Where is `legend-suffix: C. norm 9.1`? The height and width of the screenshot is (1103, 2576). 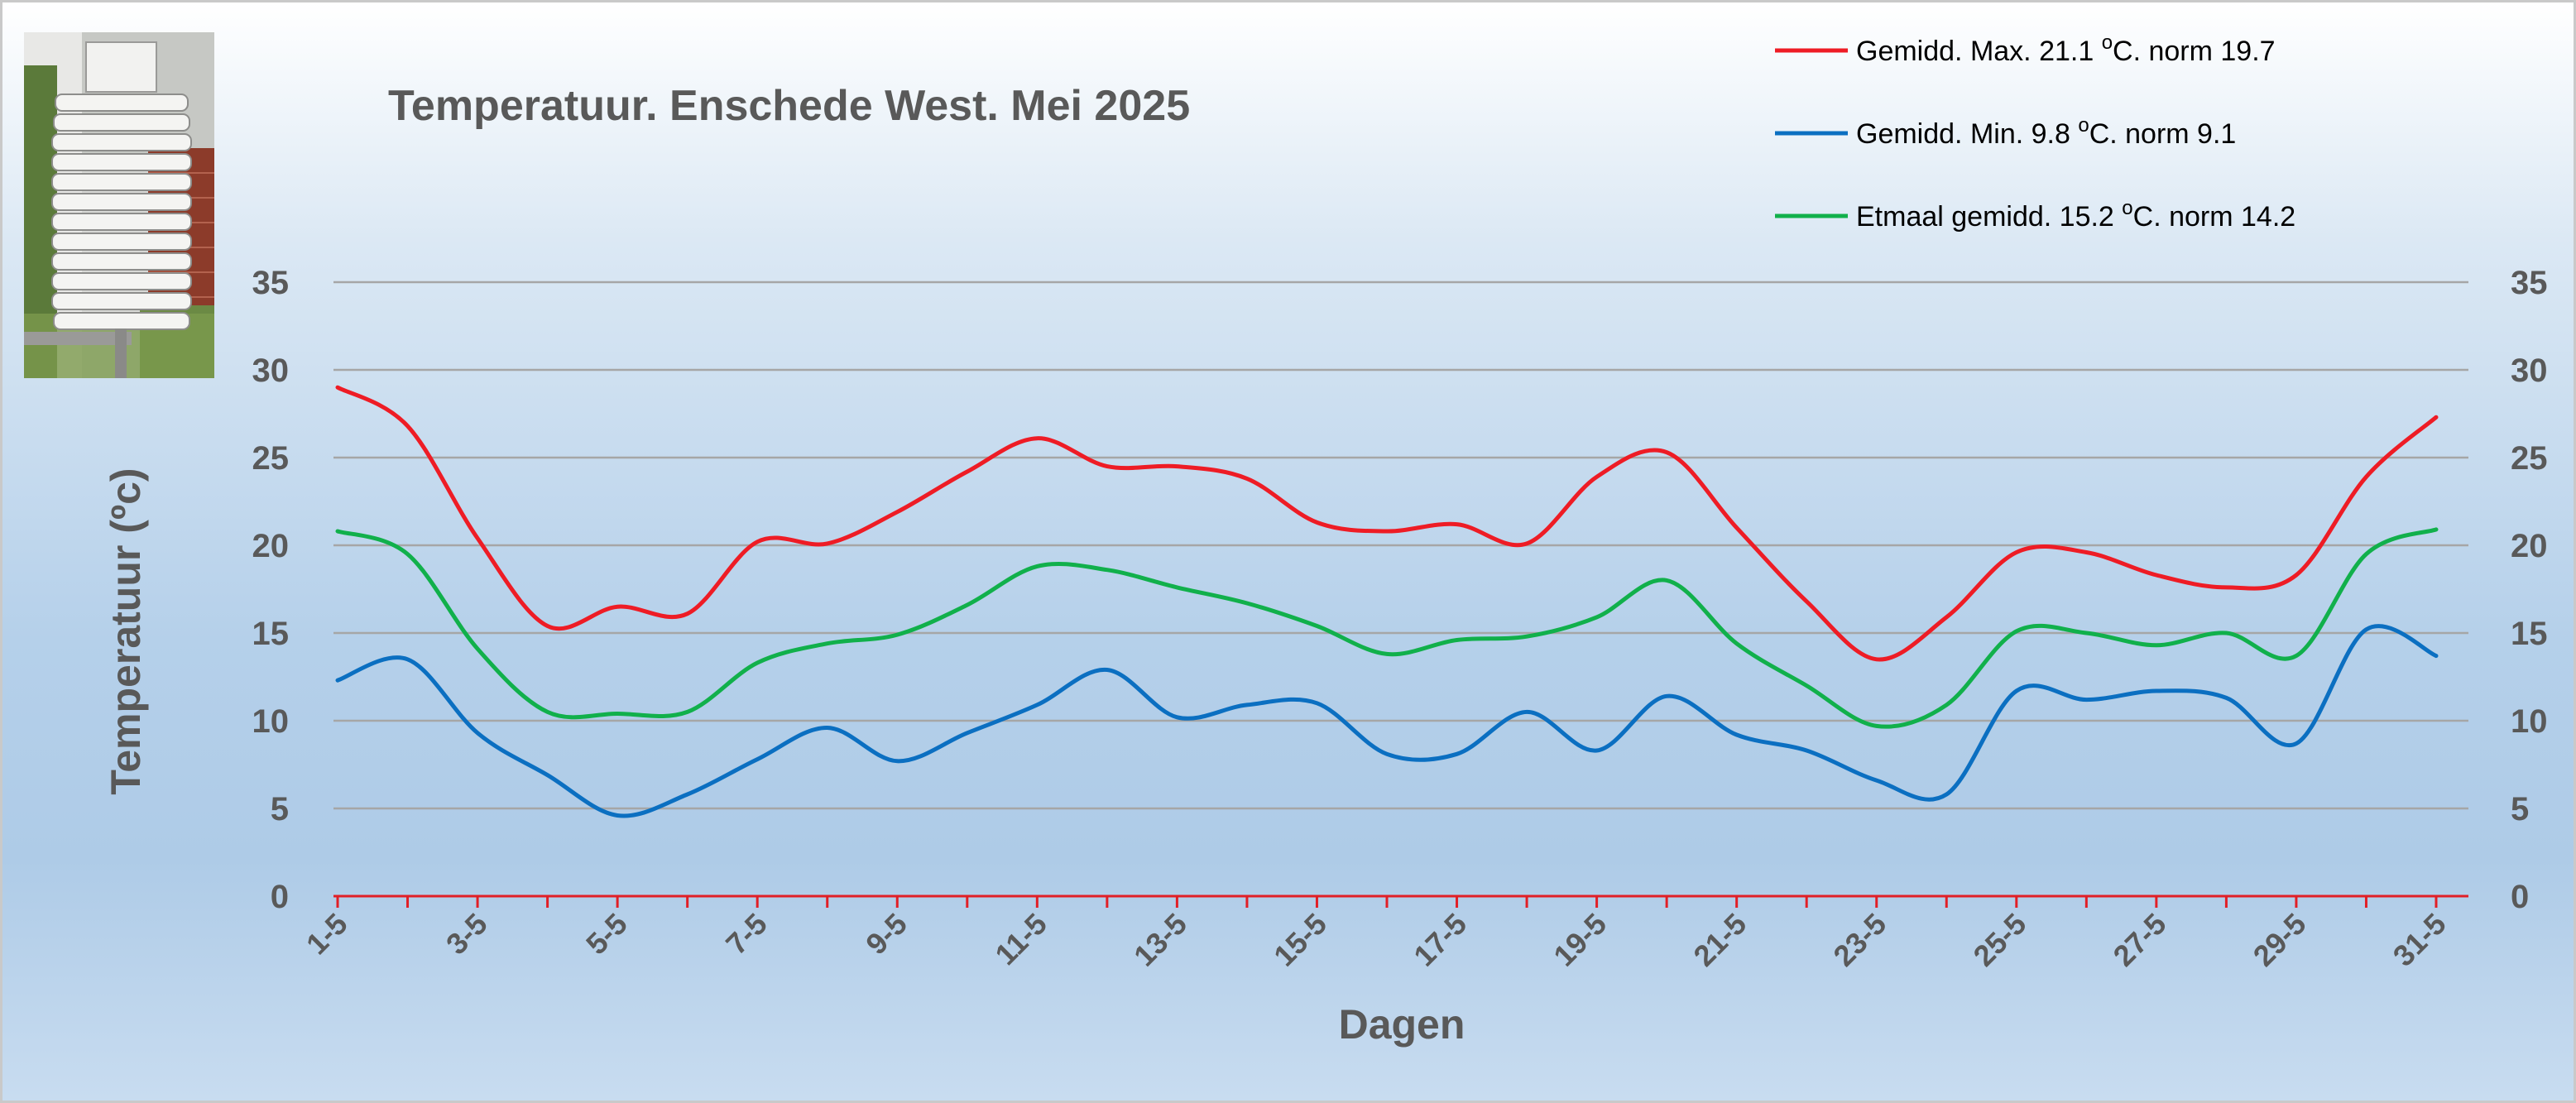 legend-suffix: C. norm 9.1 is located at coordinates (2163, 134).